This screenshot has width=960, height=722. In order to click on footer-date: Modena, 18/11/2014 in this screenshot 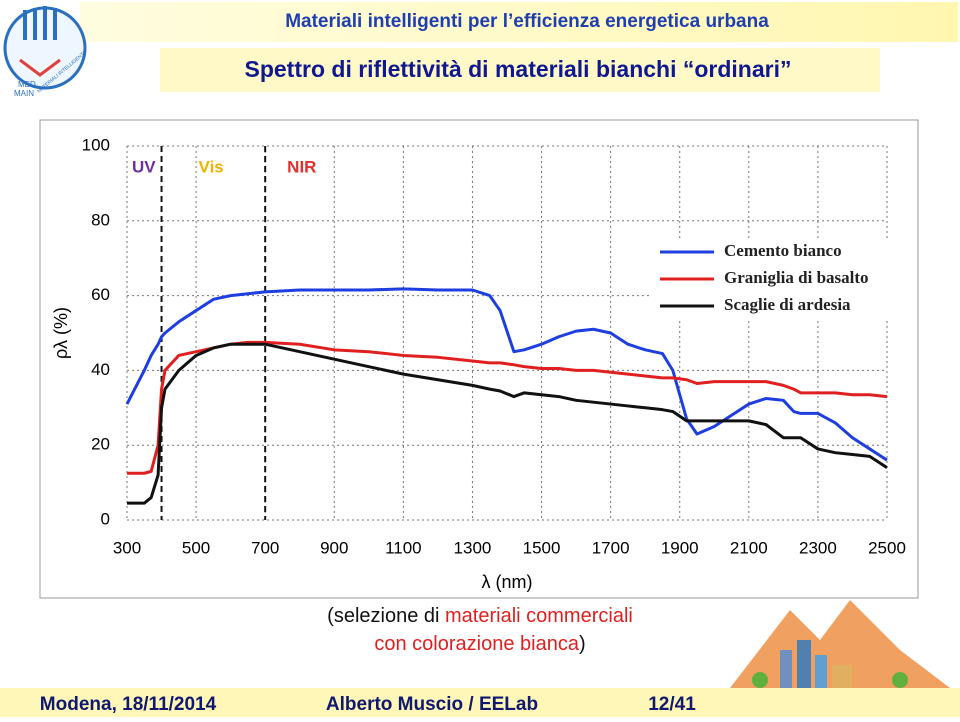, I will do `click(128, 704)`.